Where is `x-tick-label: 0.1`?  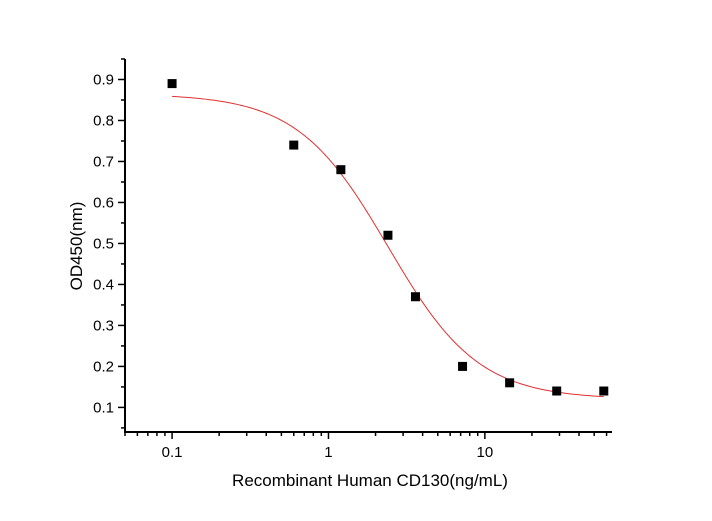 x-tick-label: 0.1 is located at coordinates (172, 452).